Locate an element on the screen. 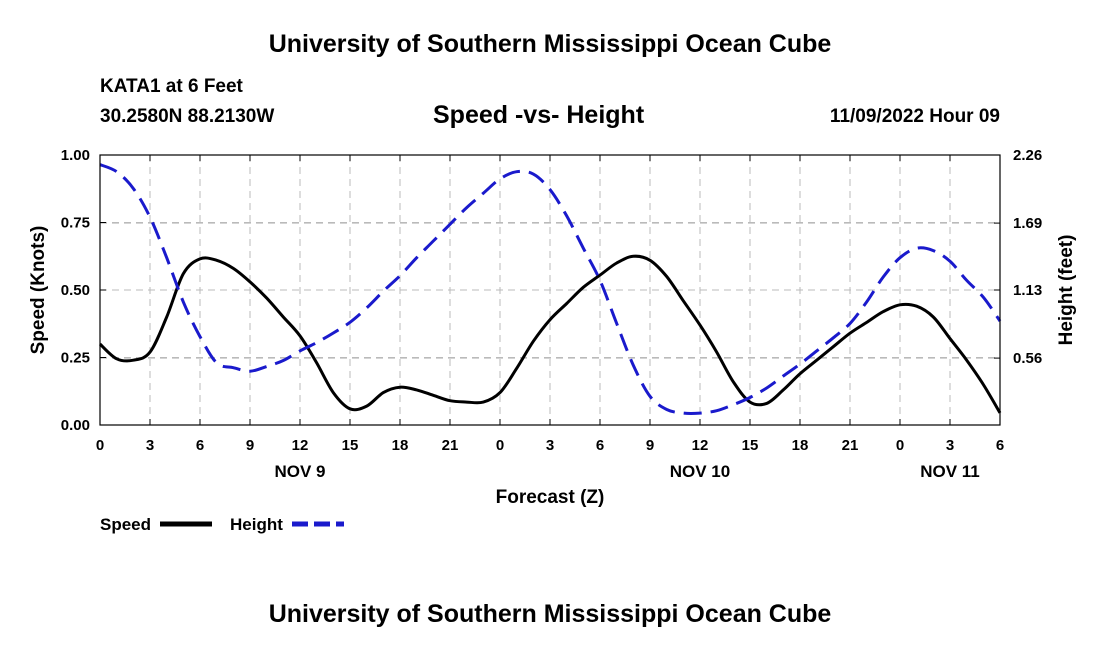 The height and width of the screenshot is (650, 1100). chart-title: Speed -vs- Height is located at coordinates (539, 115).